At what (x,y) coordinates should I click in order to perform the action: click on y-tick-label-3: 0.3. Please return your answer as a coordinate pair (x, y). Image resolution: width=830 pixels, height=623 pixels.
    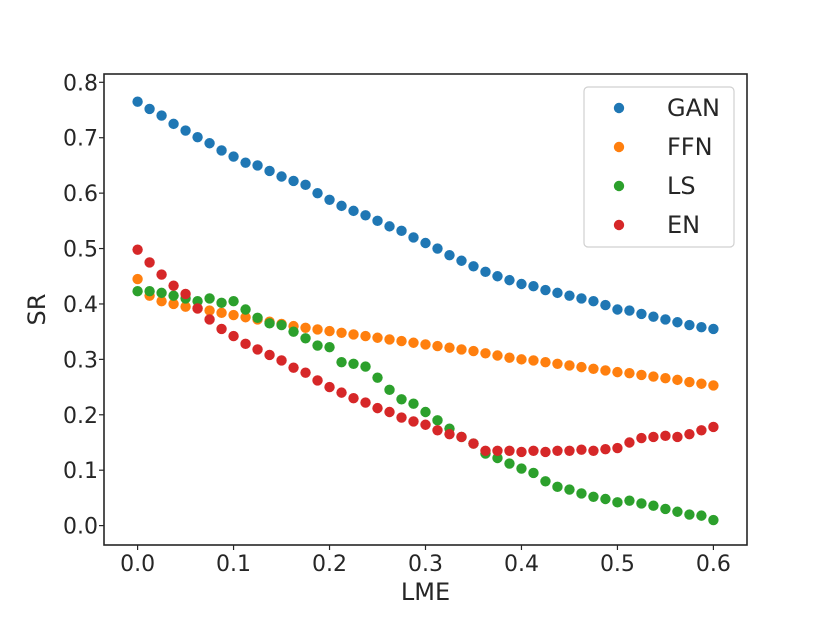
    Looking at the image, I should click on (80, 360).